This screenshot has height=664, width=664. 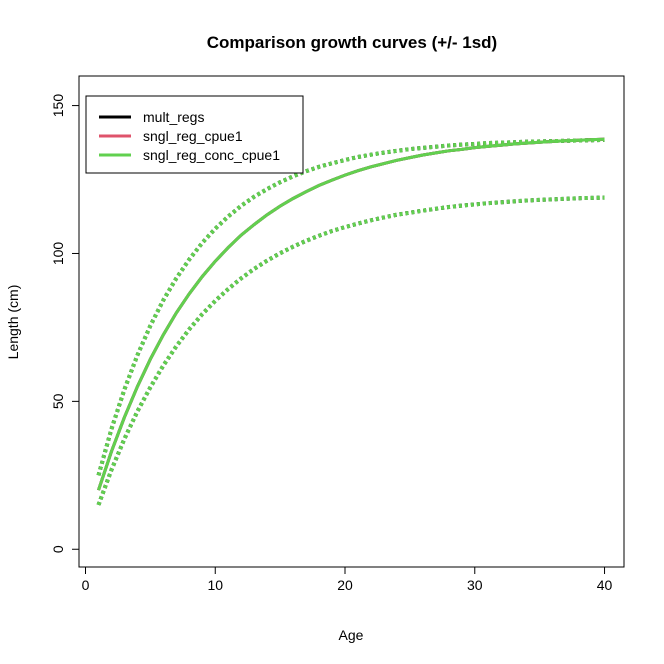 What do you see at coordinates (351, 635) in the screenshot?
I see `x-axis-label: Age` at bounding box center [351, 635].